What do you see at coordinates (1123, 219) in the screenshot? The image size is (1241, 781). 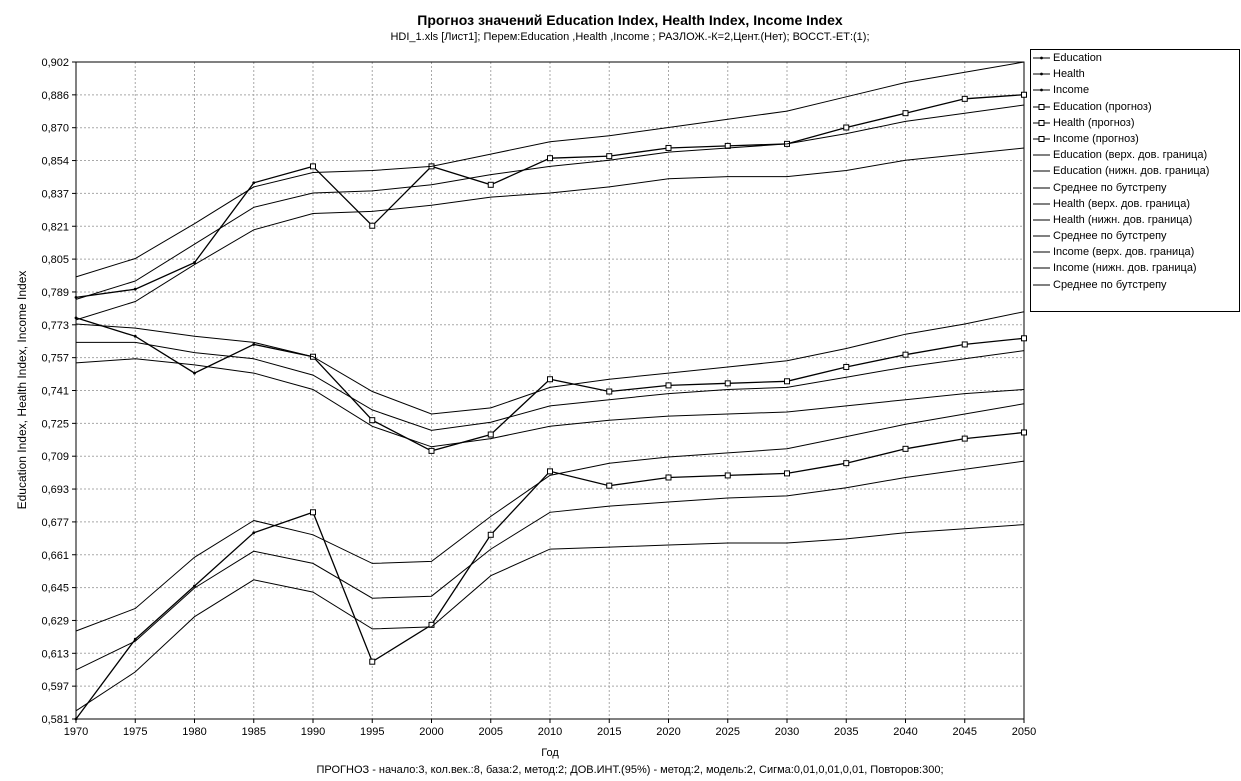 I see `legend-label: Health (нижн. дов. граница)` at bounding box center [1123, 219].